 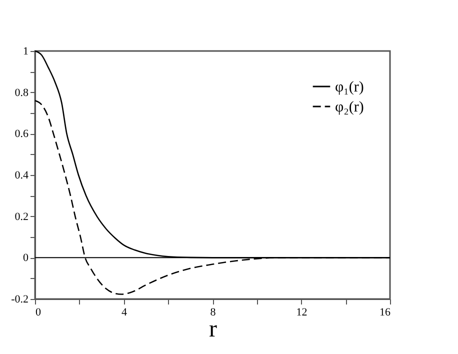 What do you see at coordinates (19, 300) in the screenshot?
I see `y-tick-label: -0.2` at bounding box center [19, 300].